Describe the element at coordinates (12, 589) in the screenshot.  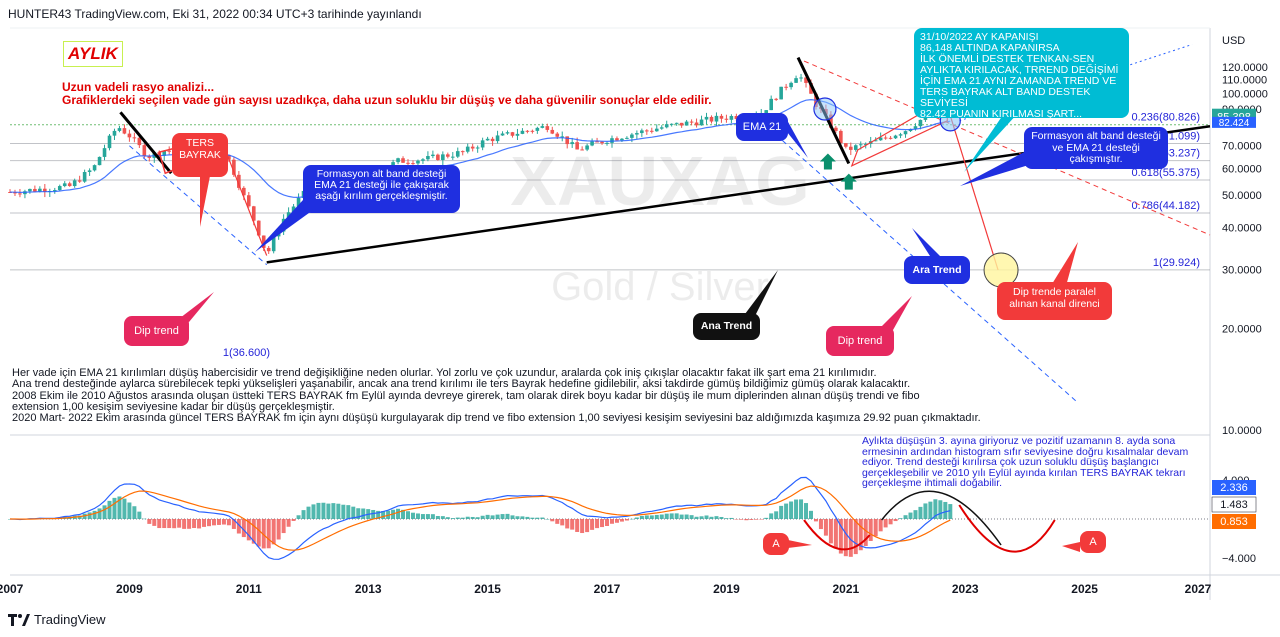
I see `year-label: 2007` at that location.